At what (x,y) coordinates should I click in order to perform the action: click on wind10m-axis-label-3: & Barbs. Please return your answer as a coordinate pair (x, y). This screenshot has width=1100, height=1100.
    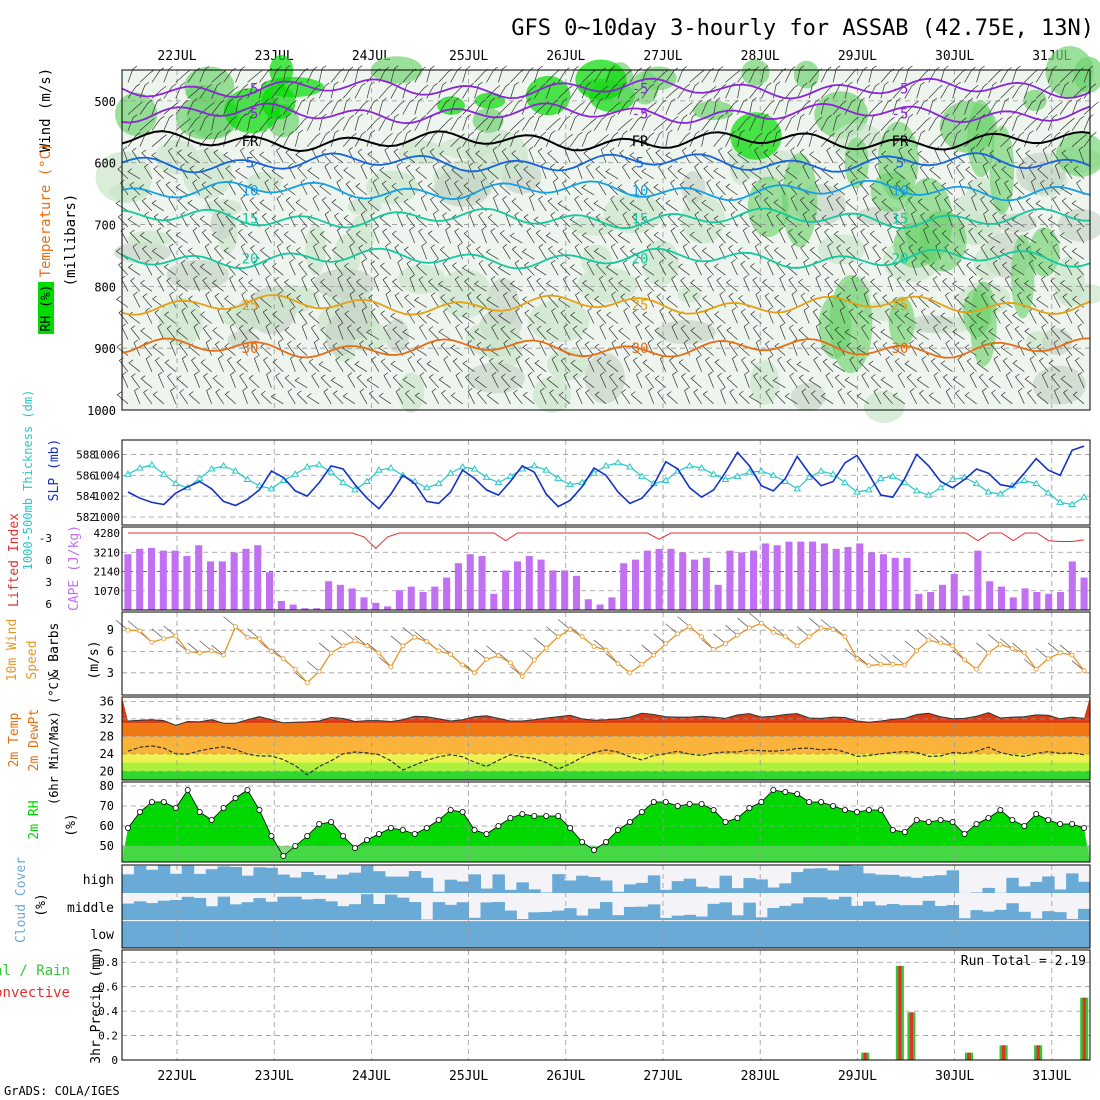
    Looking at the image, I should click on (54, 650).